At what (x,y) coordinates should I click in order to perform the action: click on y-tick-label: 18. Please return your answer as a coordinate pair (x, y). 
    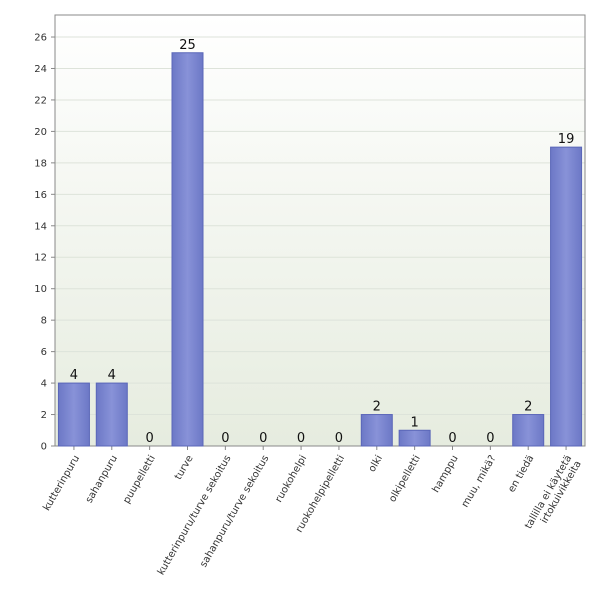
    Looking at the image, I should click on (40, 163).